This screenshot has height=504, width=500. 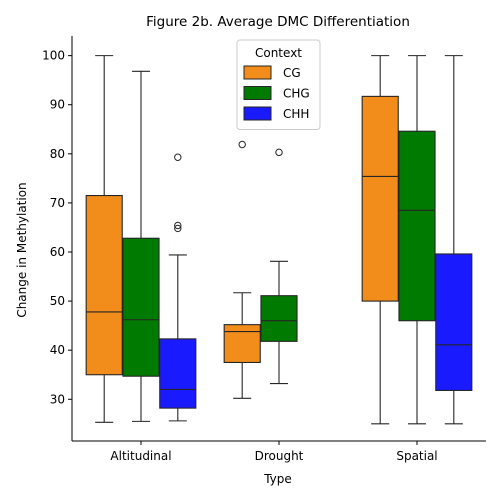 I want to click on x-tick-label: Spatial, so click(x=416, y=456).